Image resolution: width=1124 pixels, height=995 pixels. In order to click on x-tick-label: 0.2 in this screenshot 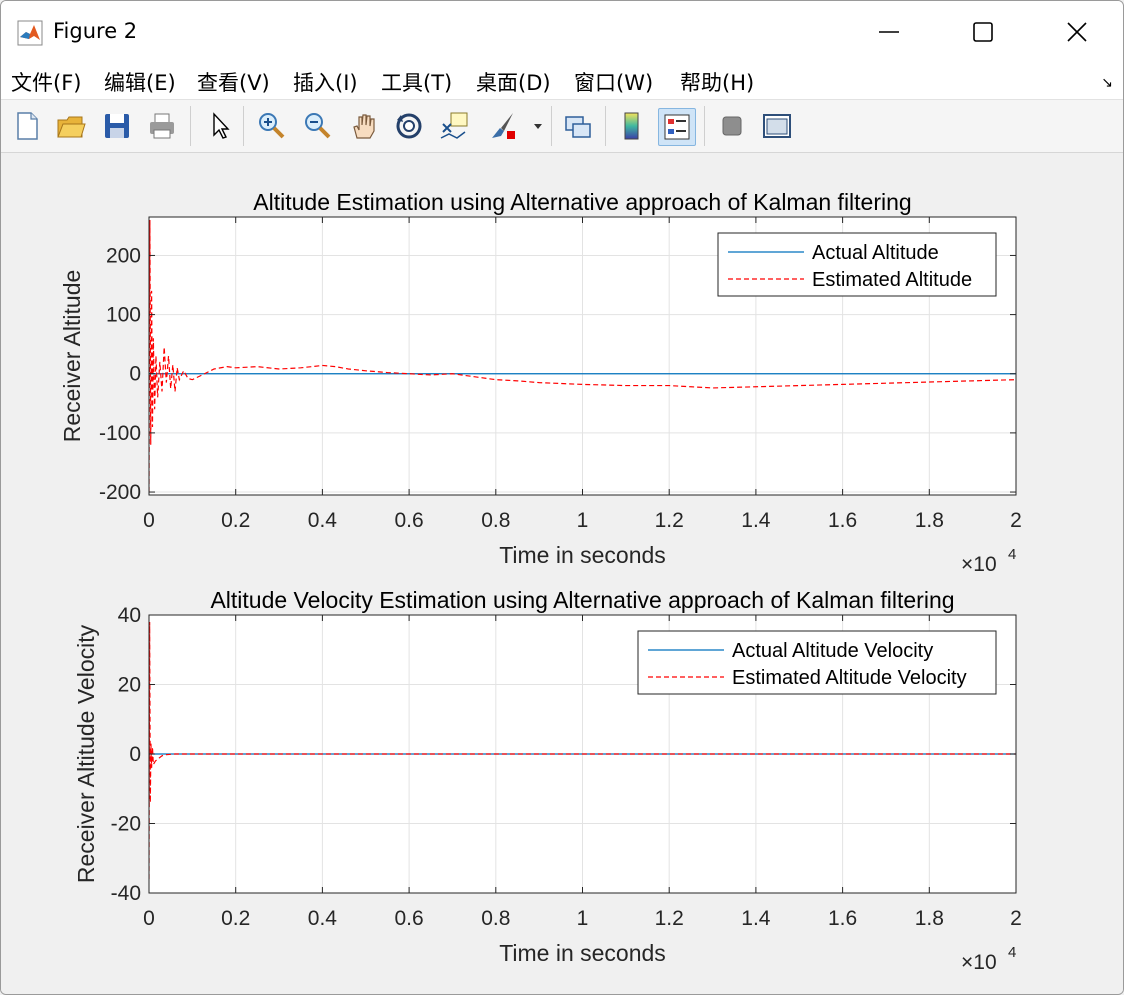, I will do `click(235, 520)`.